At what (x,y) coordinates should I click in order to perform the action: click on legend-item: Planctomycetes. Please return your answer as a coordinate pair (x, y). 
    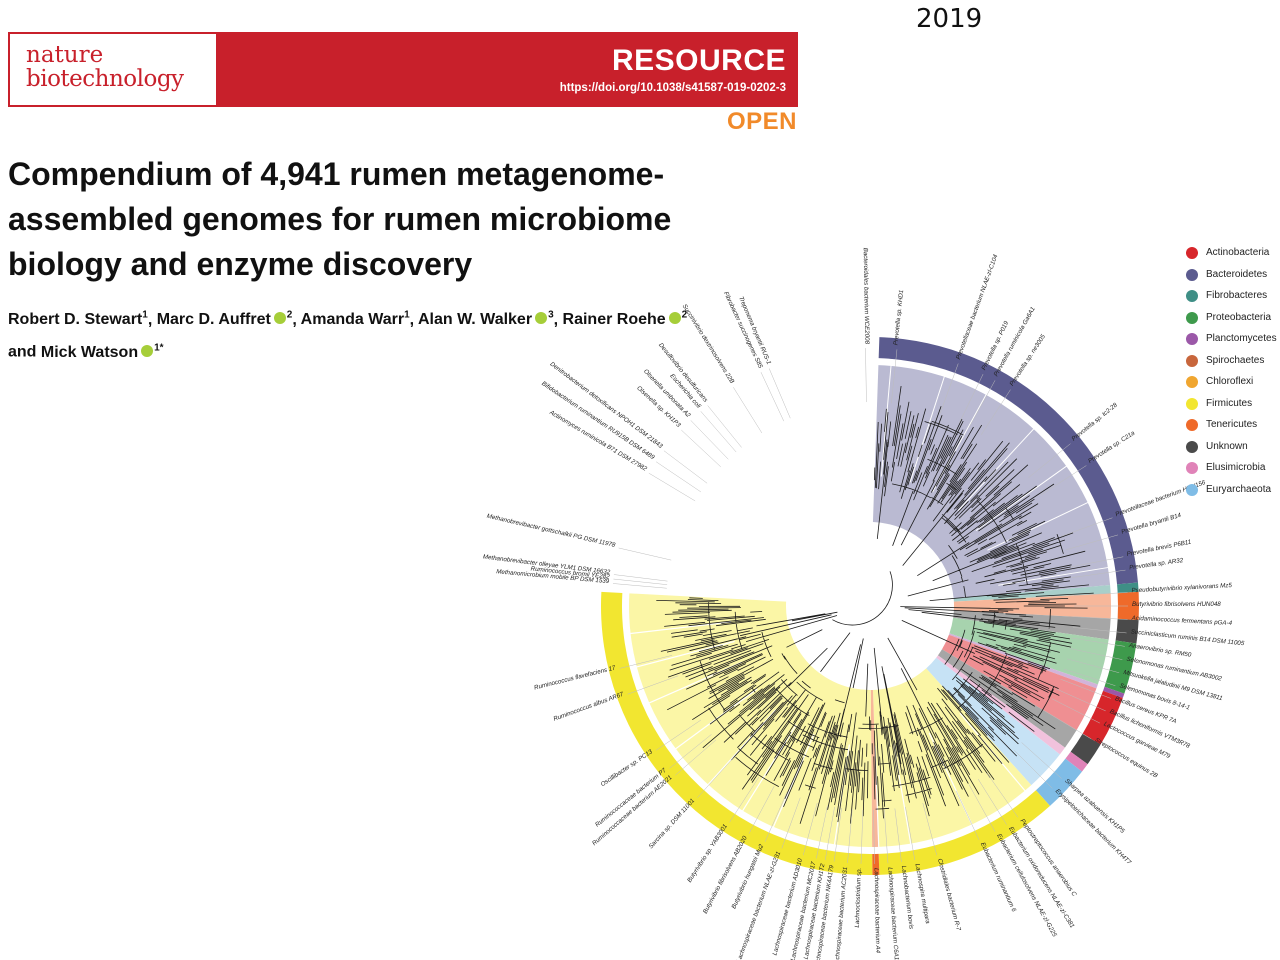
    Looking at the image, I should click on (1233, 339).